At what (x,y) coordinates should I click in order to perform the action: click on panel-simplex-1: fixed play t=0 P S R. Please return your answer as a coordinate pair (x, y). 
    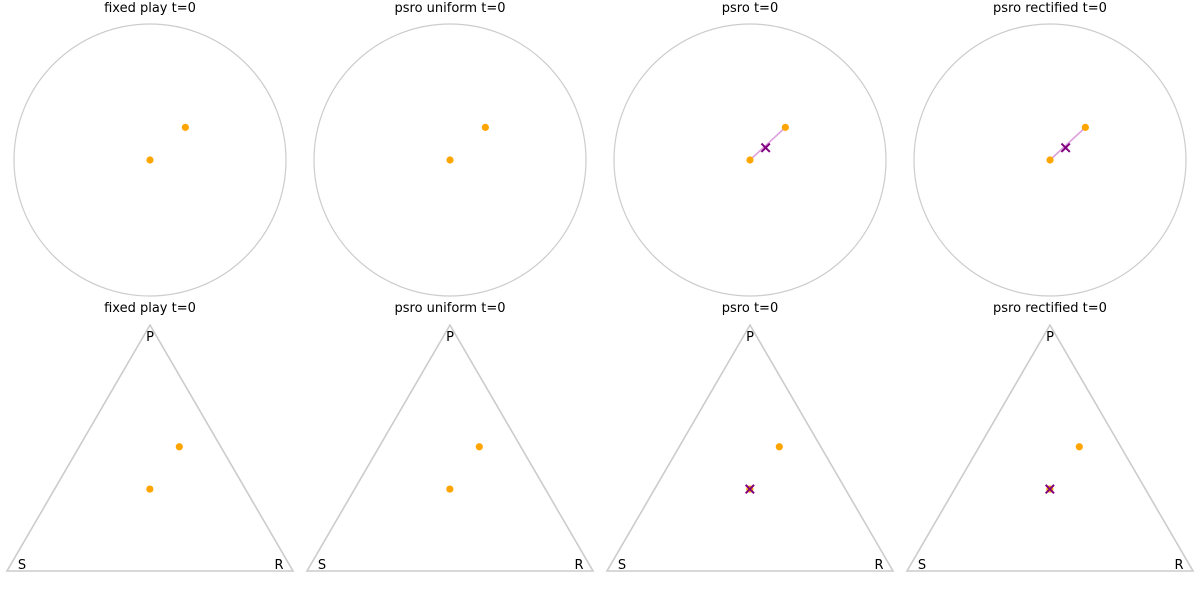
    Looking at the image, I should click on (150, 437).